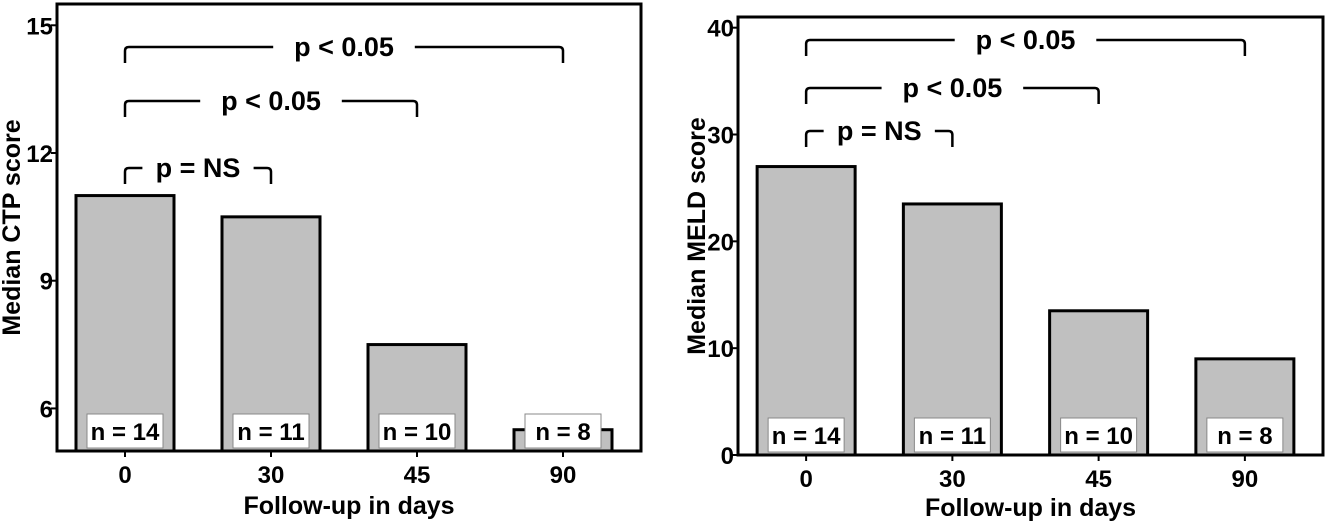 This screenshot has height=525, width=1333. I want to click on y-tick-label: 6, so click(46, 409).